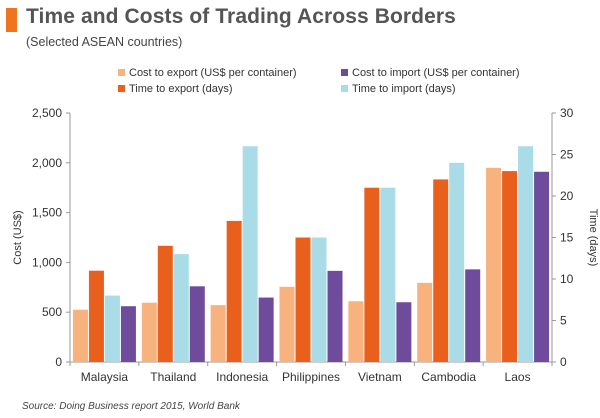 This screenshot has height=418, width=600. Describe the element at coordinates (47, 163) in the screenshot. I see `y-left-tick-label: 2,000` at that location.